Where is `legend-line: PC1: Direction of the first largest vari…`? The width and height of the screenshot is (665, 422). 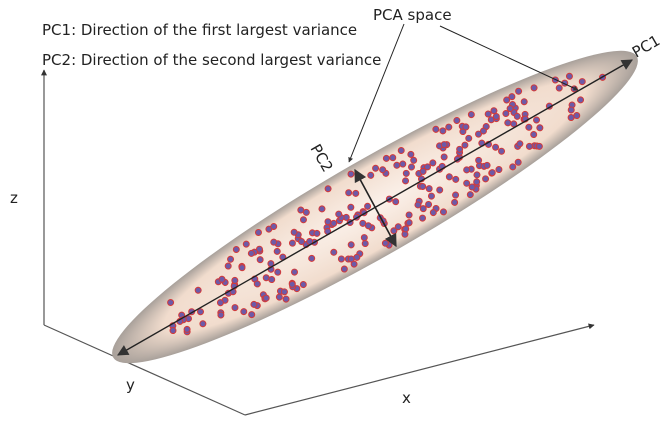
legend-line: PC1: Direction of the first largest vari… is located at coordinates (199, 30).